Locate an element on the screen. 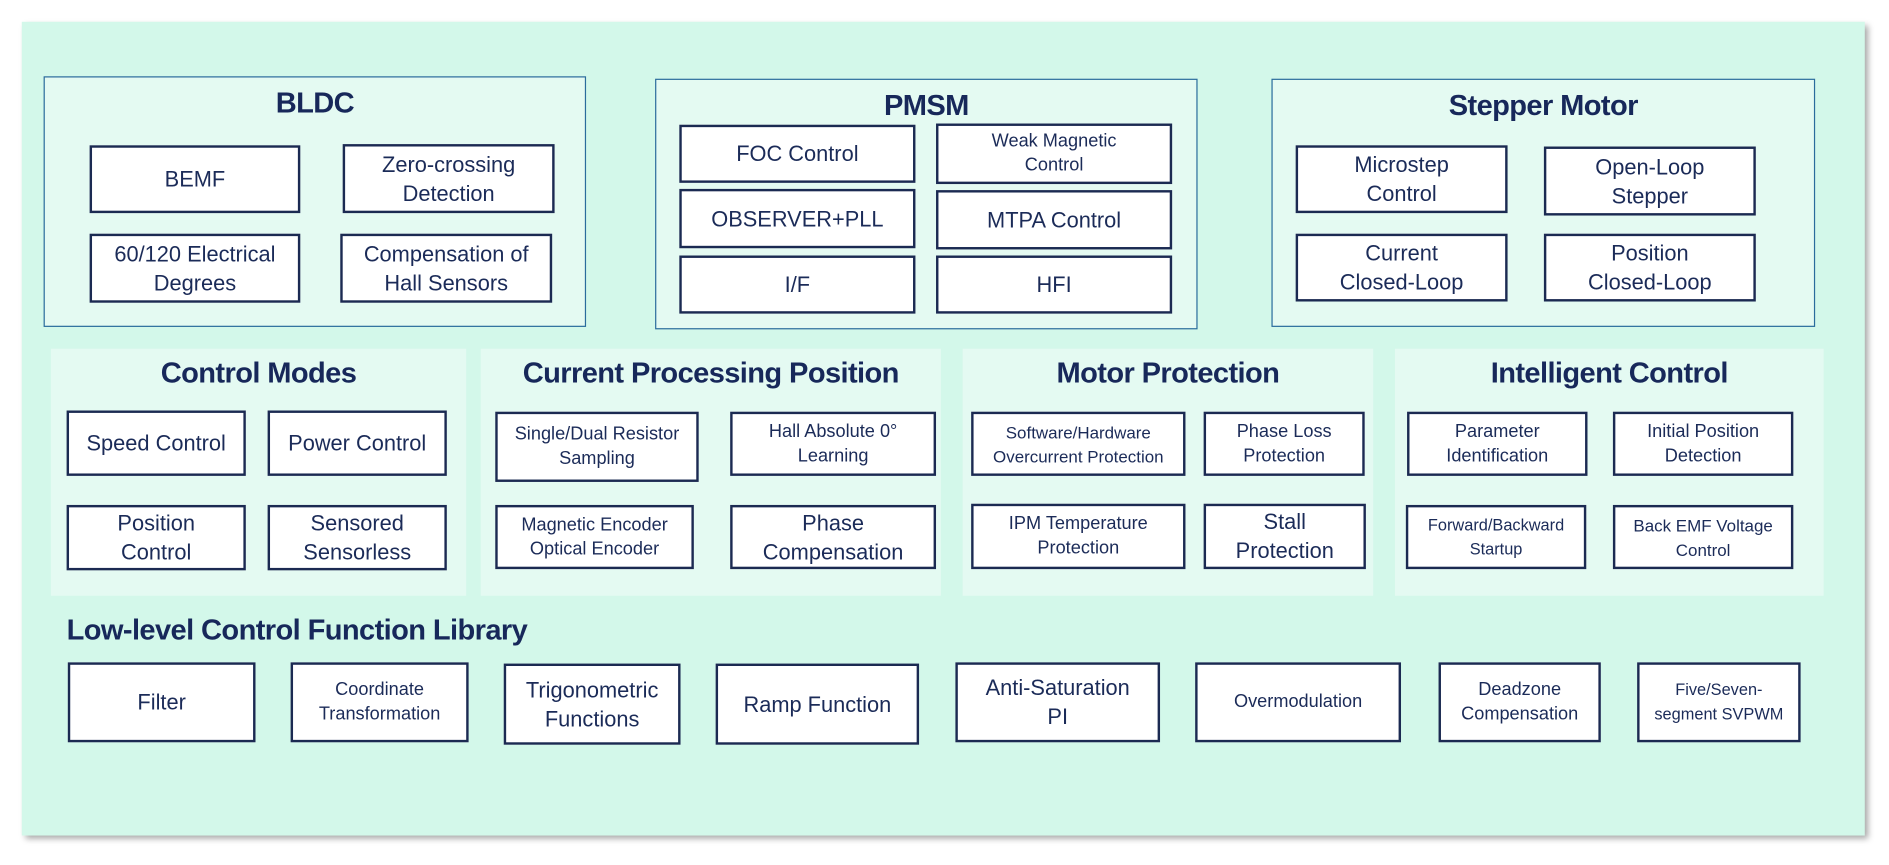  motor-protection-item: Software/Hardware Overcurrent Protection is located at coordinates (1078, 443).